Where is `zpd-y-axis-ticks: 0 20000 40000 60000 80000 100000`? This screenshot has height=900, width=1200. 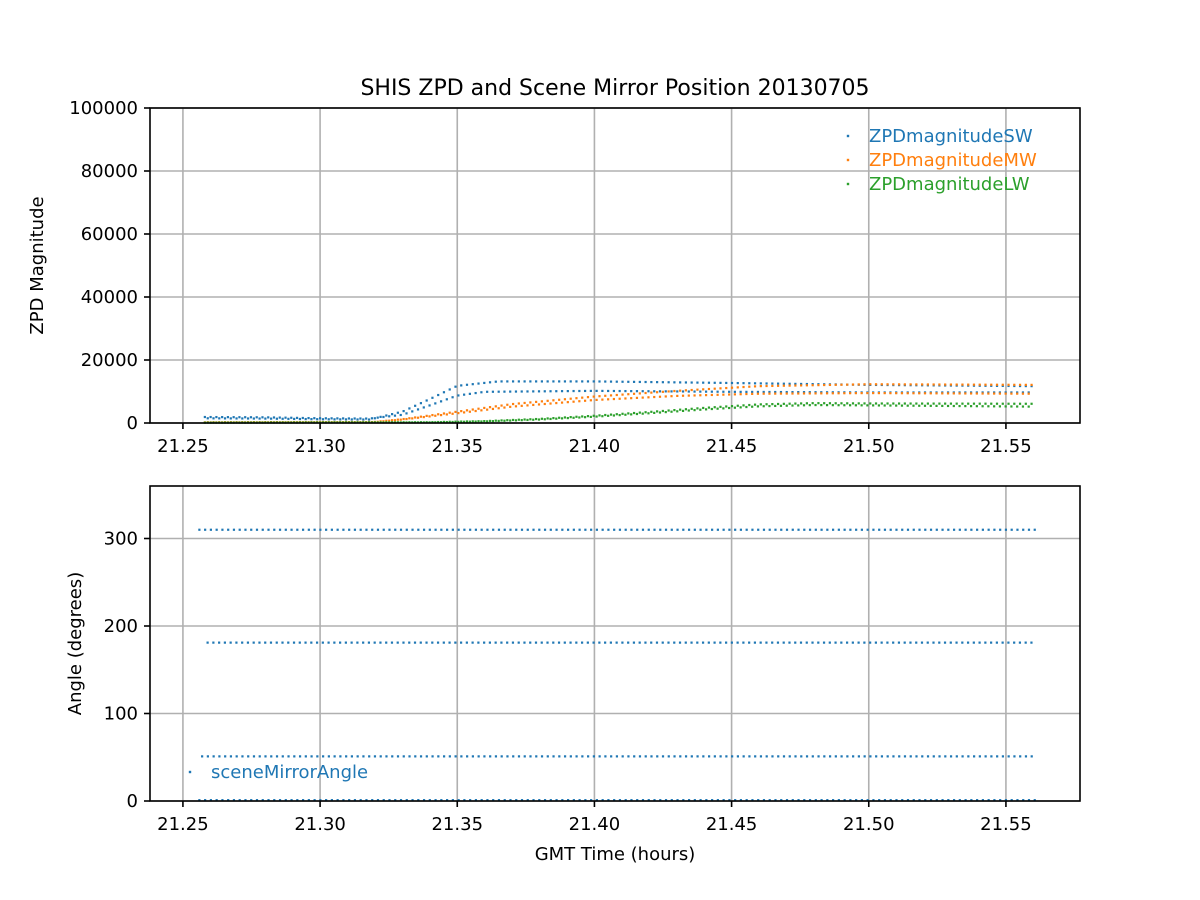
zpd-y-axis-ticks: 0 20000 40000 60000 80000 100000 is located at coordinates (109, 266).